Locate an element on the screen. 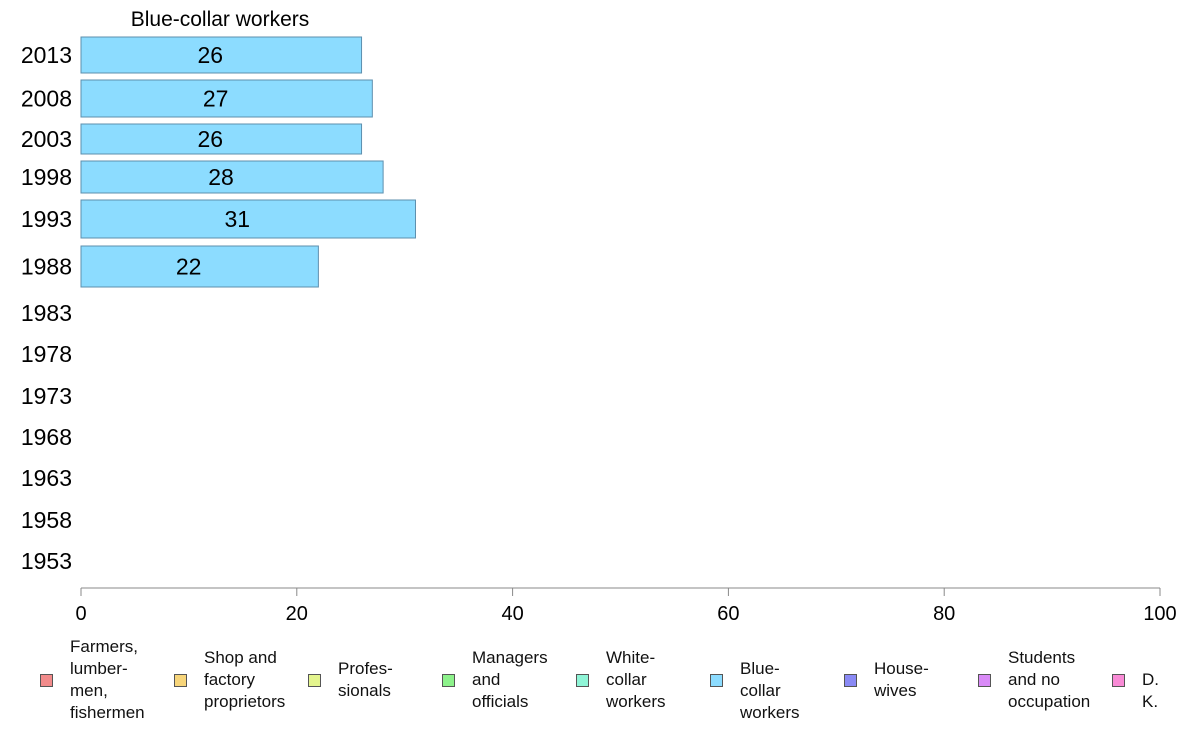 The height and width of the screenshot is (736, 1188). year-label: 1963 is located at coordinates (46, 478).